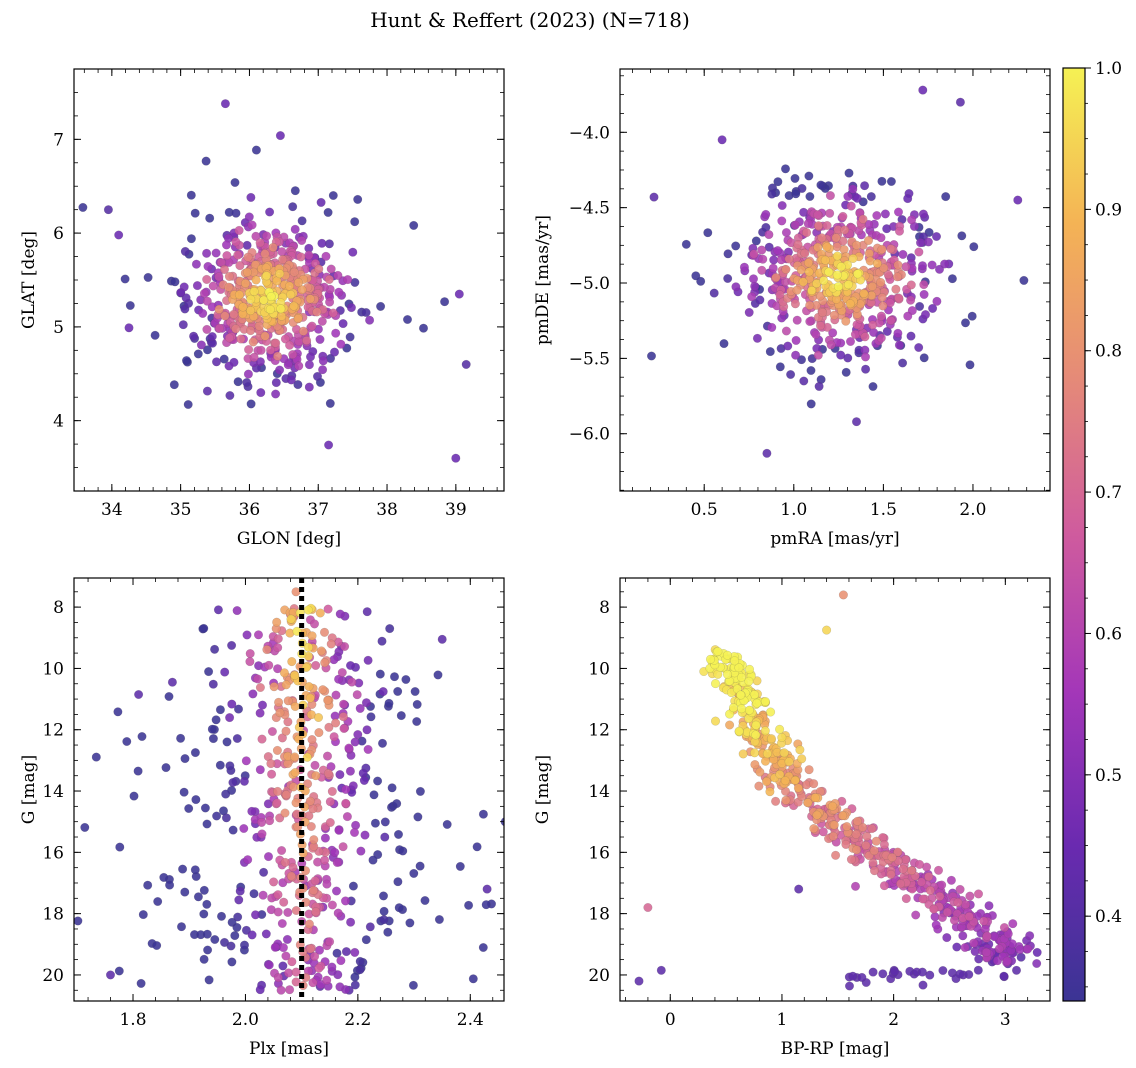 Image resolution: width=1136 pixels, height=1068 pixels. What do you see at coordinates (387, 510) in the screenshot?
I see `x-tick-label: 38` at bounding box center [387, 510].